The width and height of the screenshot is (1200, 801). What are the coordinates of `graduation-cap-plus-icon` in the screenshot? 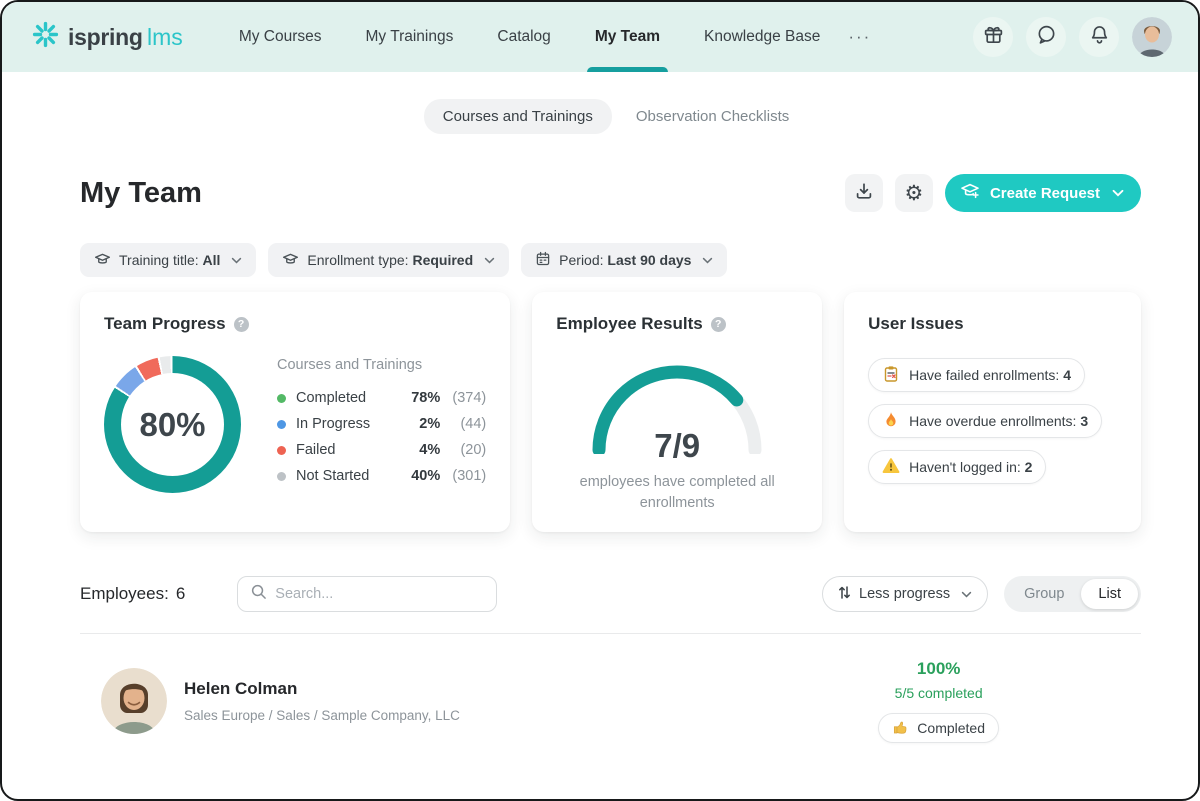 It's located at (970, 193).